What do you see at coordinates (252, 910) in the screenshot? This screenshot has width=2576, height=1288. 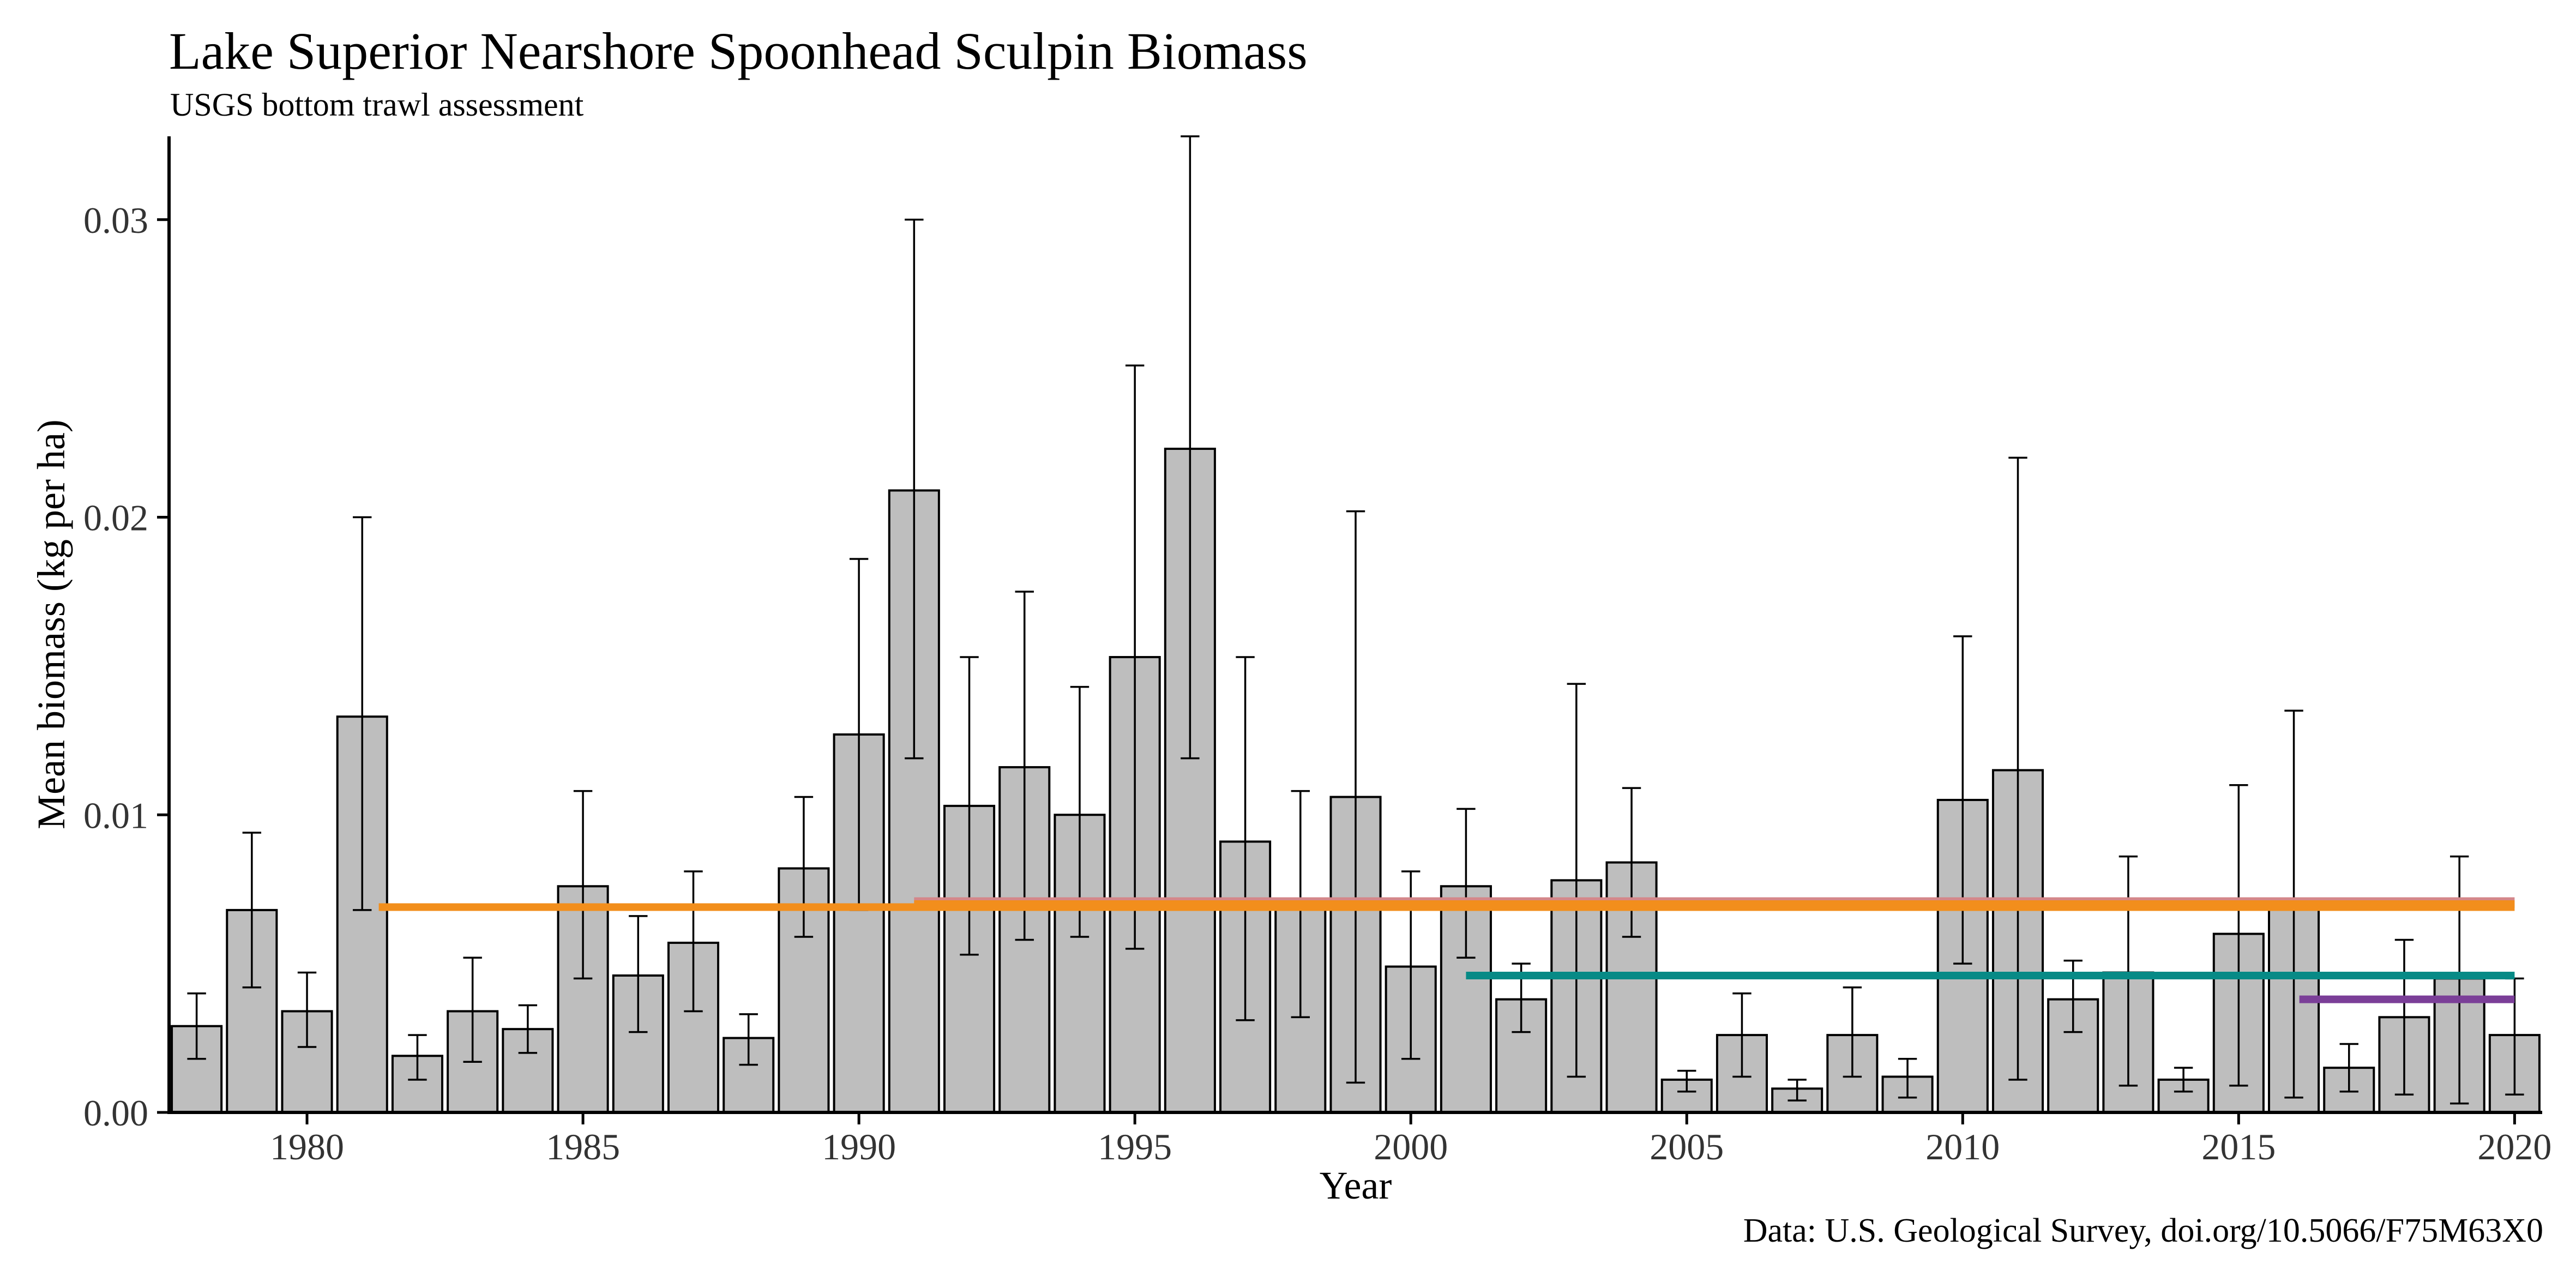 I see `error-bar-1979` at bounding box center [252, 910].